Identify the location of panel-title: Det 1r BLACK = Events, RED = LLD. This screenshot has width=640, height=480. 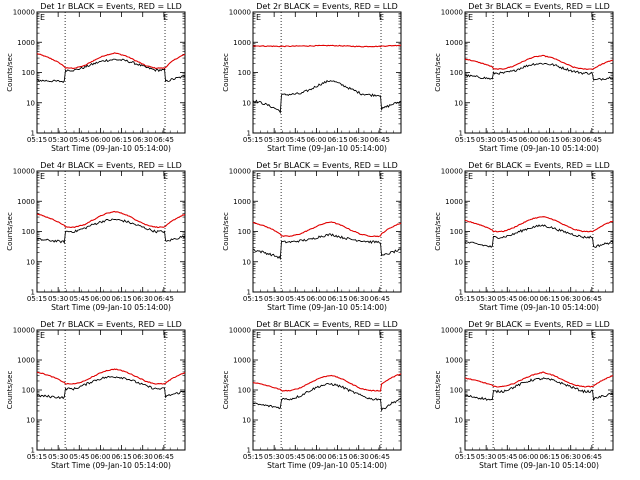
(111, 6).